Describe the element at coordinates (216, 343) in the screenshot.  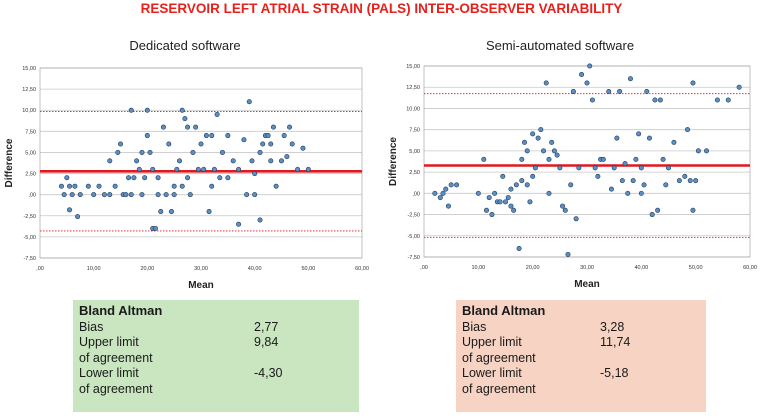
I see `upper-limit-row: Upper limit 9,84` at that location.